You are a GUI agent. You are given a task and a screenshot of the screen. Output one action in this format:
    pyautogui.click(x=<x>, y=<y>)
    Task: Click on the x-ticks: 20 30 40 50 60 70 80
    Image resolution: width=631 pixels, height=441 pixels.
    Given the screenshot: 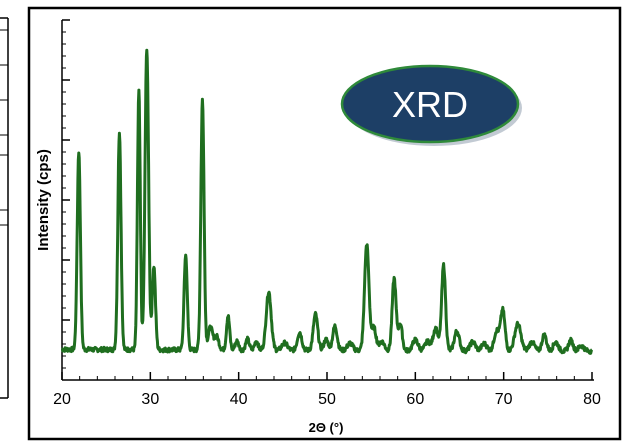 What is the action you would take?
    pyautogui.click(x=327, y=390)
    